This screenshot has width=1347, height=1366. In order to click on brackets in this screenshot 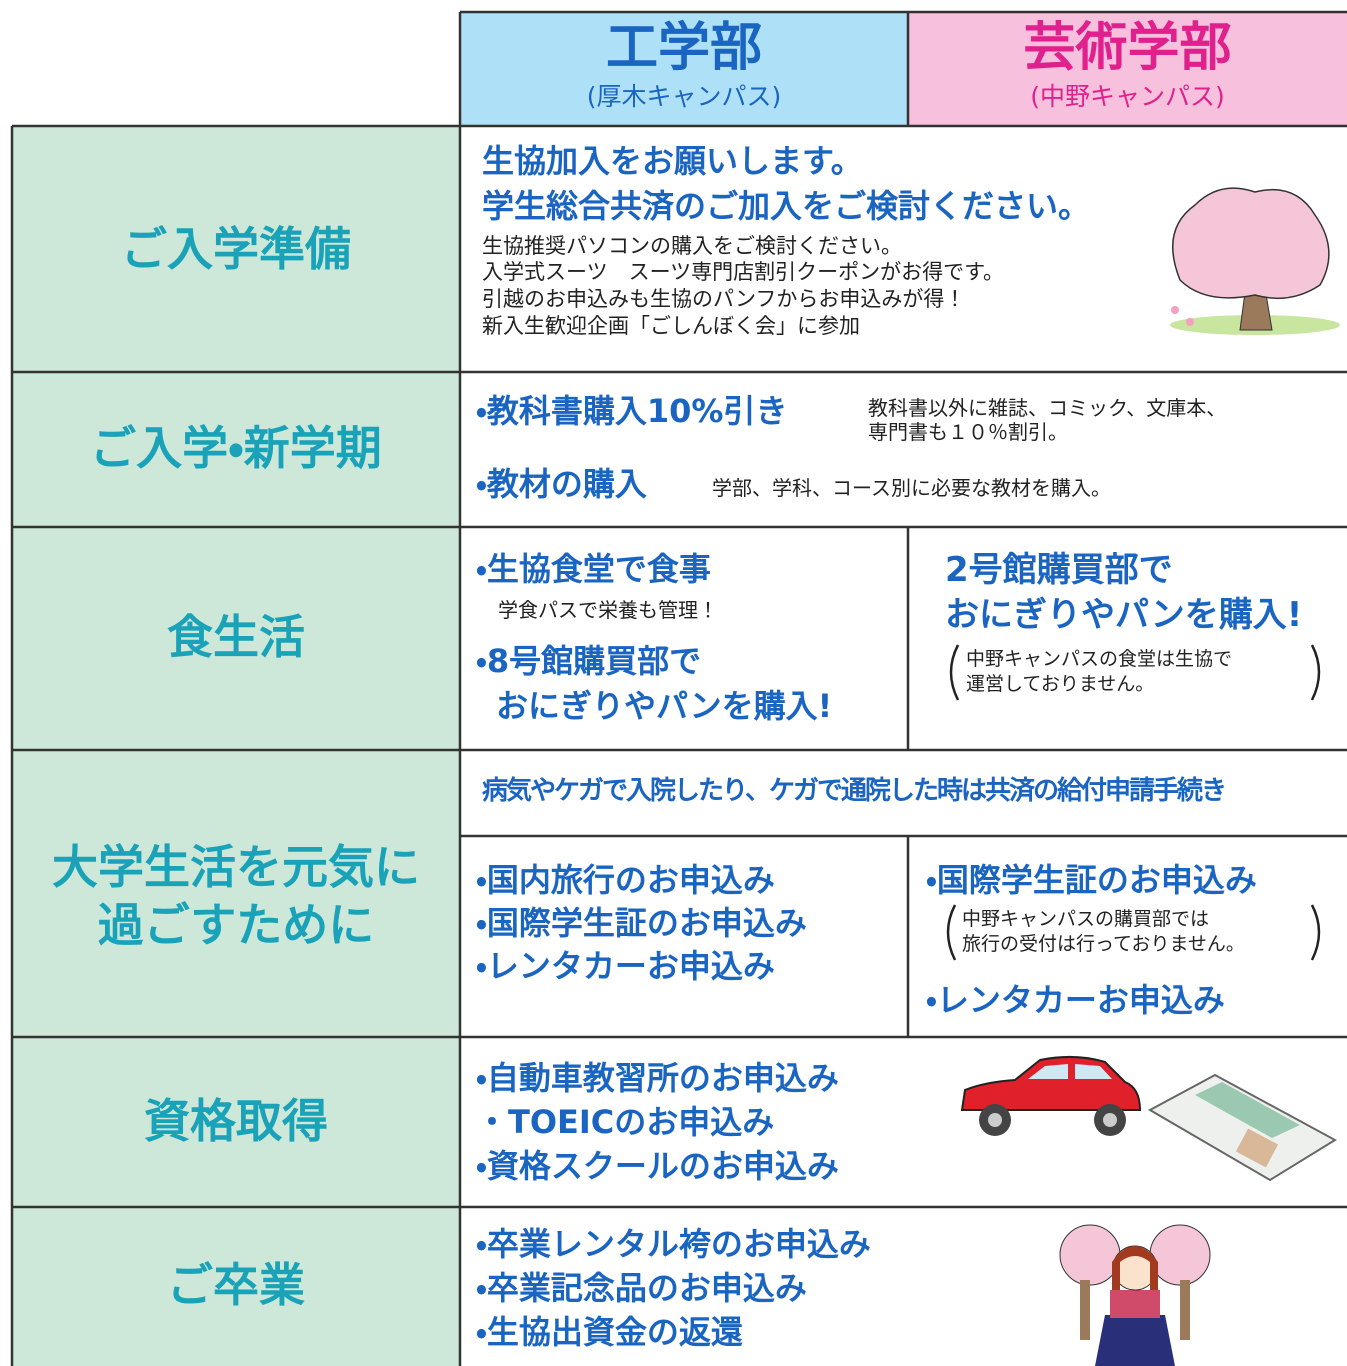, I will do `click(1133, 802)`.